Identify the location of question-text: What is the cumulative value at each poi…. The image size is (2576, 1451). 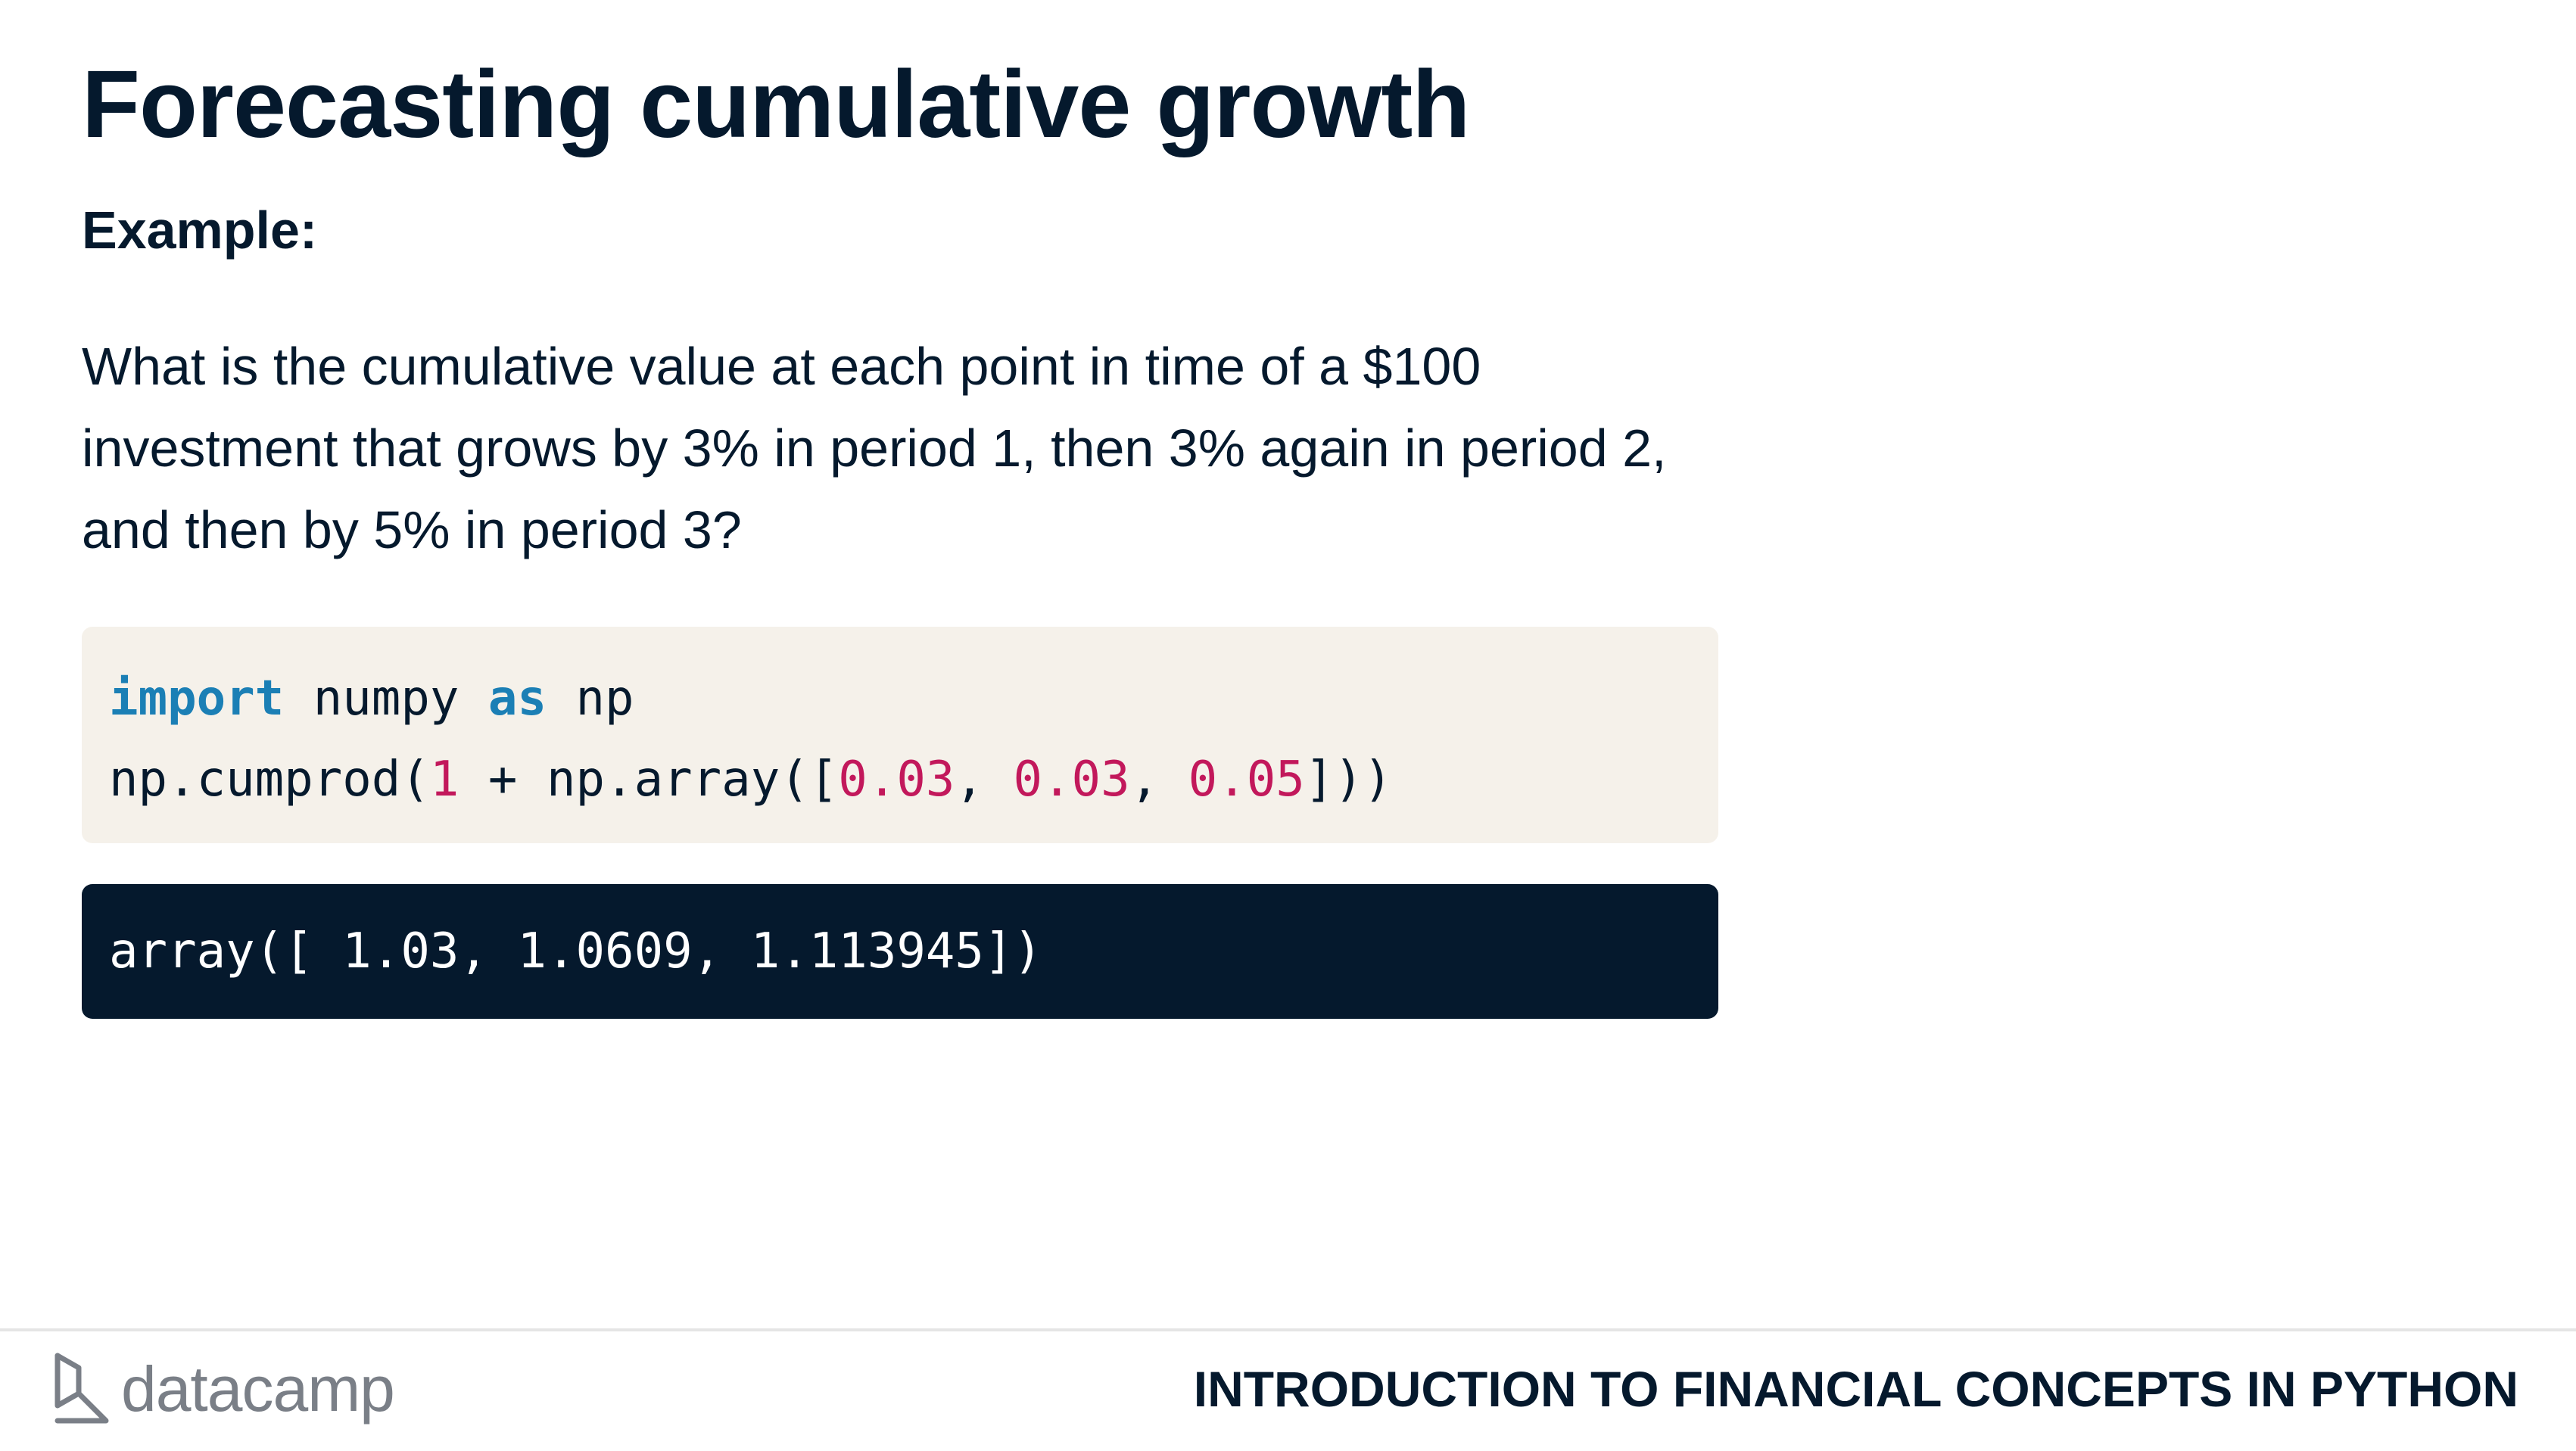
(874, 448).